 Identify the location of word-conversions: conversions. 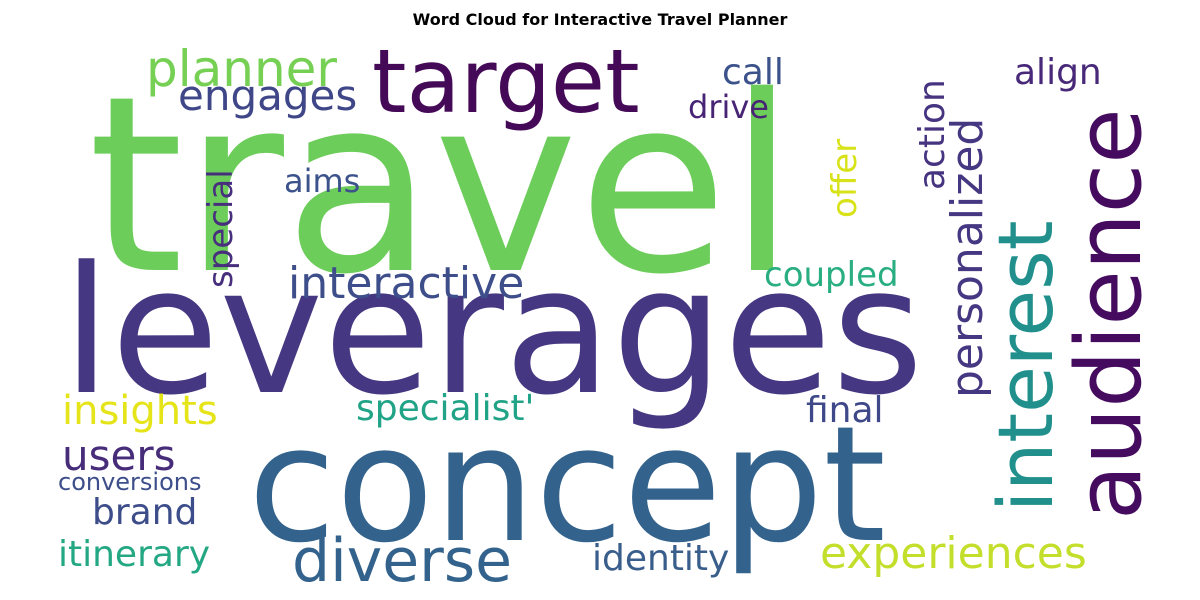
(130, 482).